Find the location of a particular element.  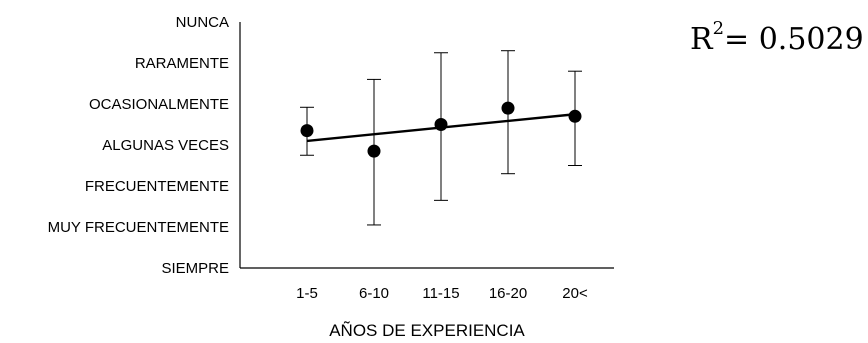

x-tick-label: 20< is located at coordinates (575, 293).